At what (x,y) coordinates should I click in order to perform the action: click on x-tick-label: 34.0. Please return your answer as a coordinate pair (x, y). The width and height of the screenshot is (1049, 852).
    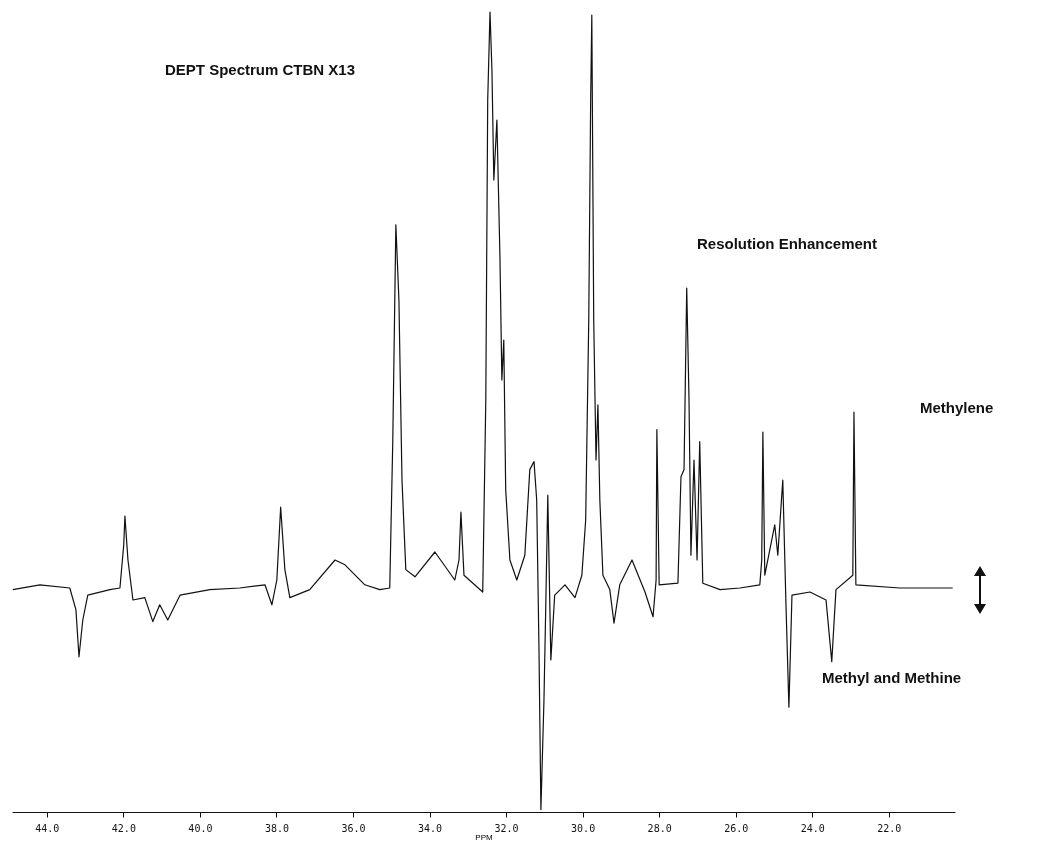
    Looking at the image, I should click on (430, 828).